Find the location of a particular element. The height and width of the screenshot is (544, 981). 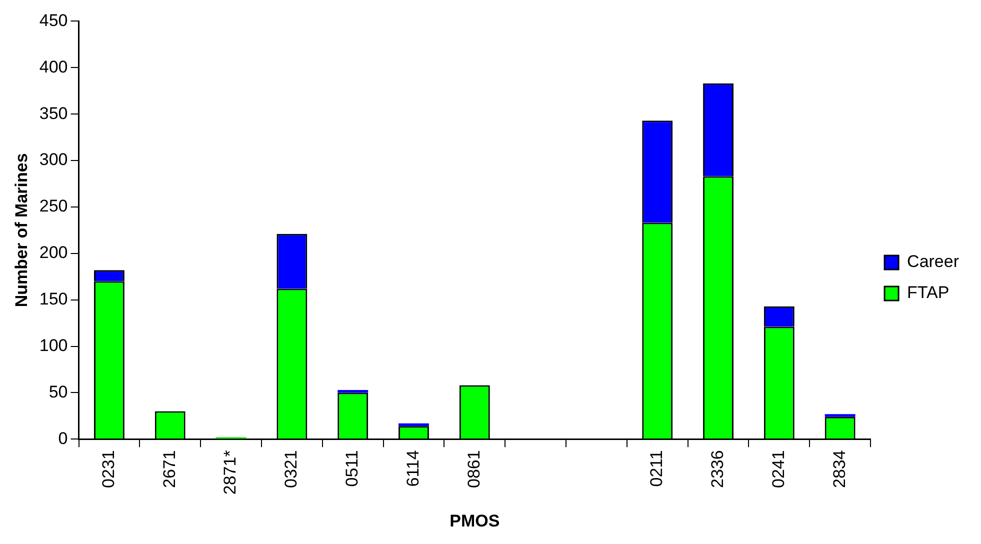

x-tick-label: 0241 is located at coordinates (778, 469).